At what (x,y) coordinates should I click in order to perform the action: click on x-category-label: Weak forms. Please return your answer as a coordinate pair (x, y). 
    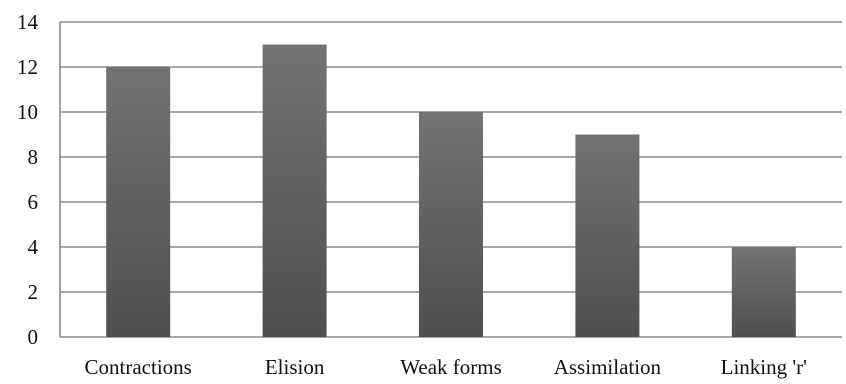
    Looking at the image, I should click on (451, 367).